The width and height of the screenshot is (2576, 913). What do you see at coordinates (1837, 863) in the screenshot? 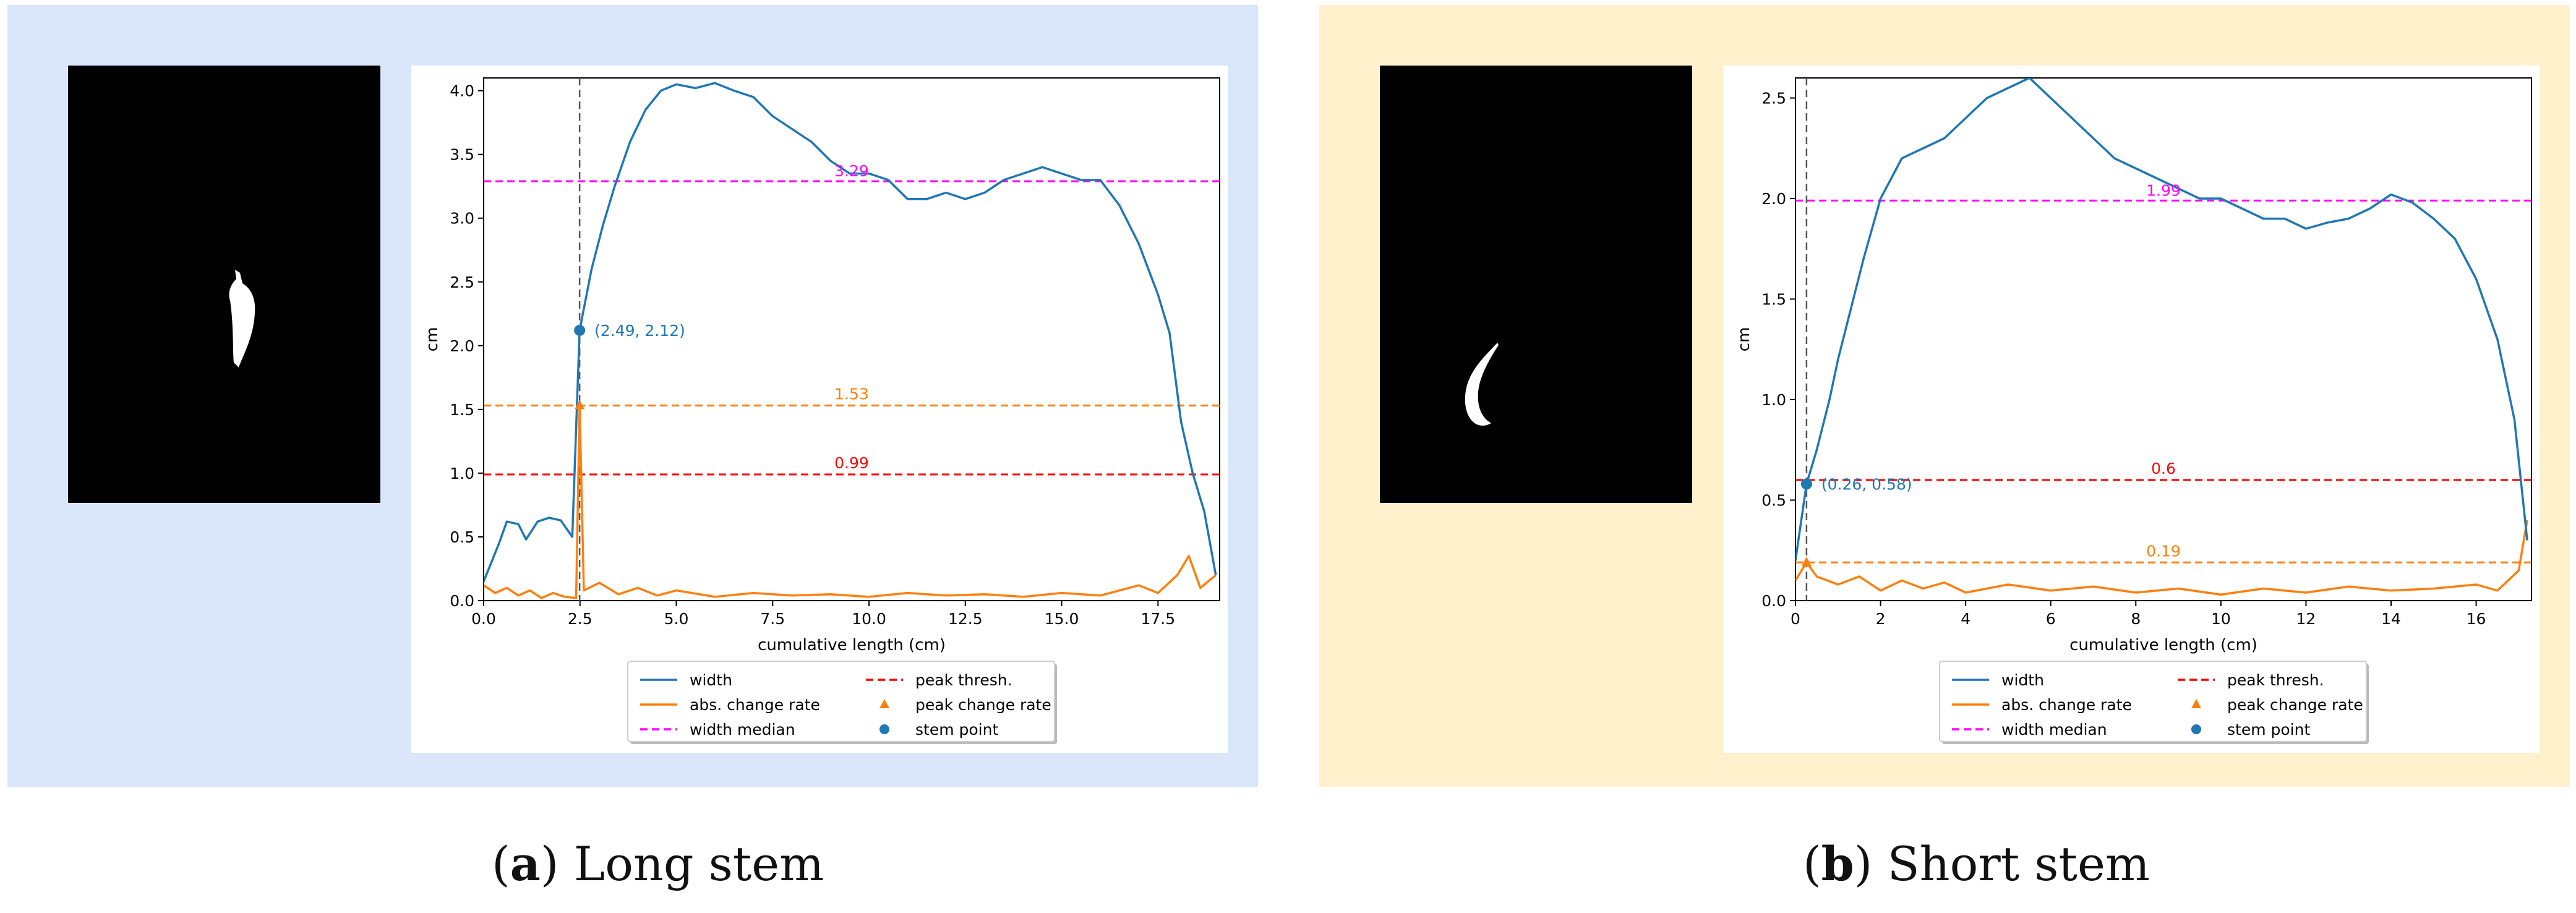
I see `caption-letter: b` at bounding box center [1837, 863].